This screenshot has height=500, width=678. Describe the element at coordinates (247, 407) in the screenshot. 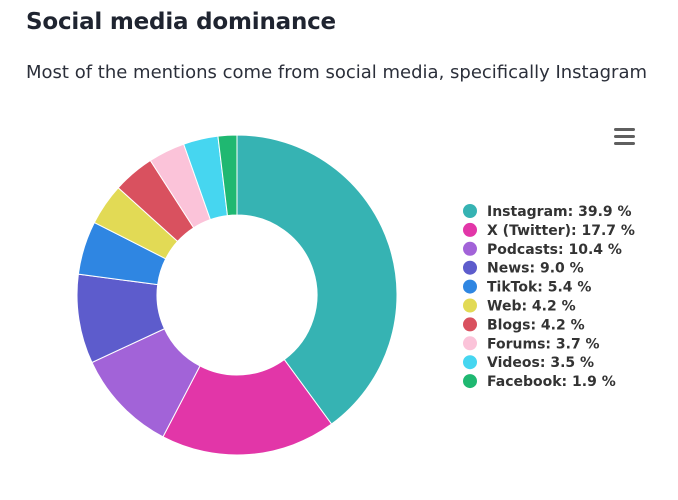

I see `slice-x-twitter` at that location.